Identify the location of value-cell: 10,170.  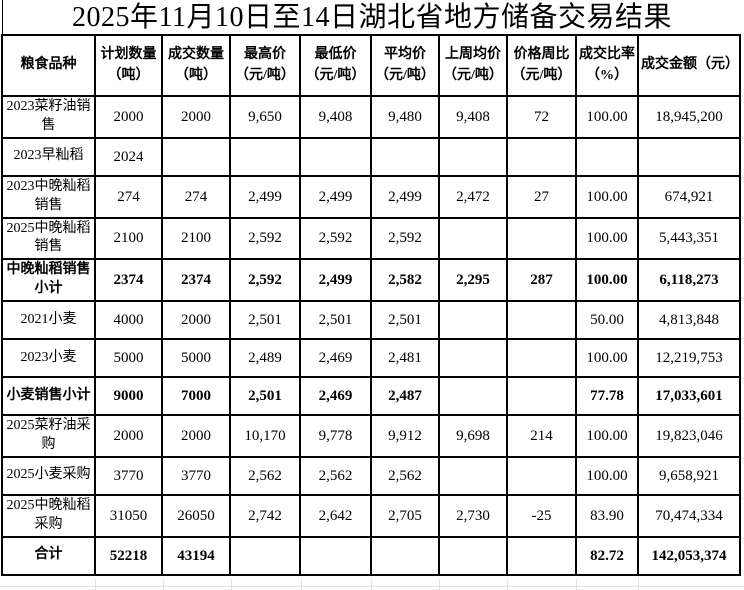
(265, 436).